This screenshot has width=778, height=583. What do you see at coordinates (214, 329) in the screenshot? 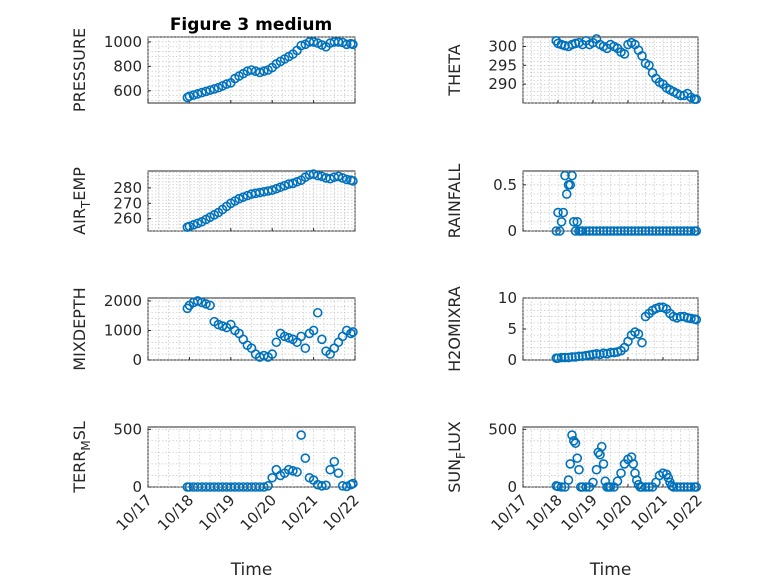
I see `subplot-mixdepth: 0 1000 2000 MIXDEPTH` at bounding box center [214, 329].